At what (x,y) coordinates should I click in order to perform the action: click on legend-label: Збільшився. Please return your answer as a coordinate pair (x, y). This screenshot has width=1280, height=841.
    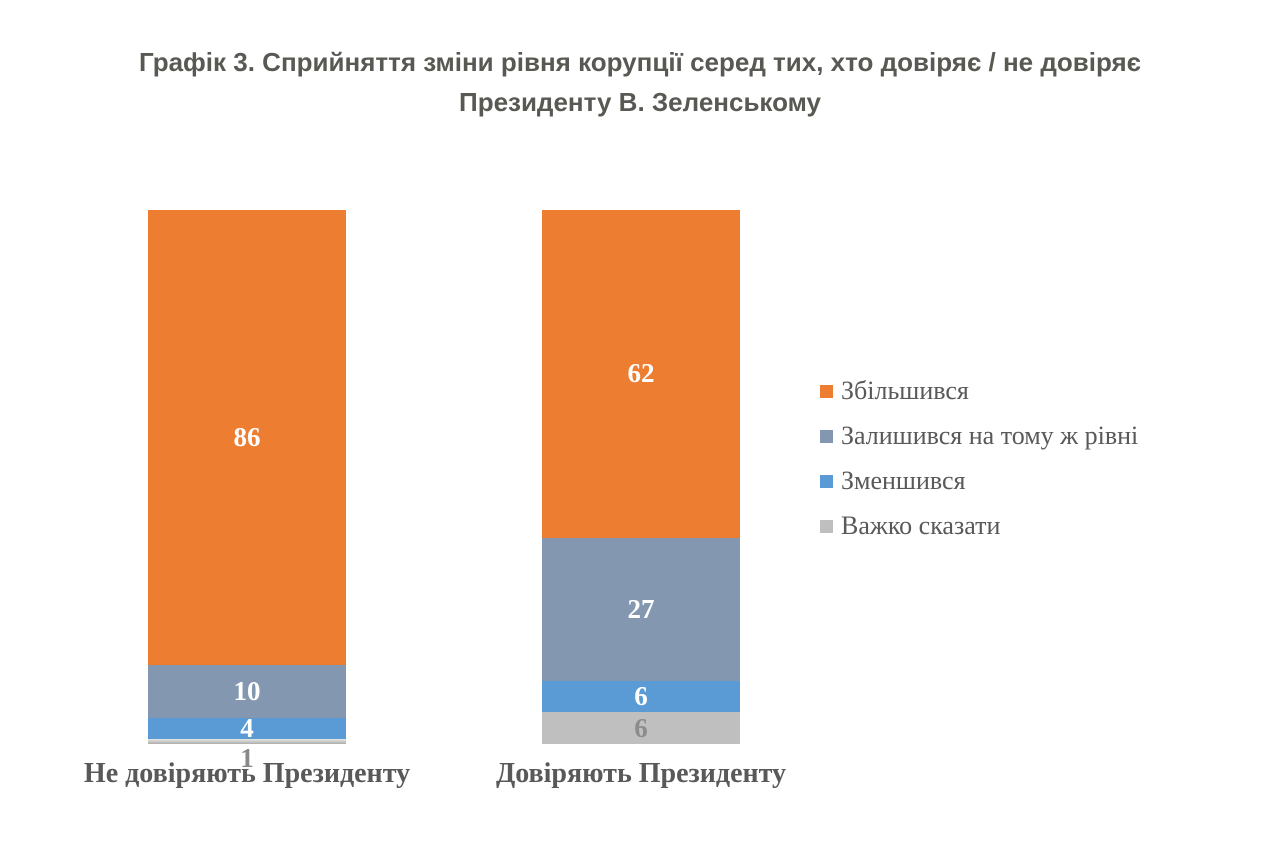
    Looking at the image, I should click on (905, 390).